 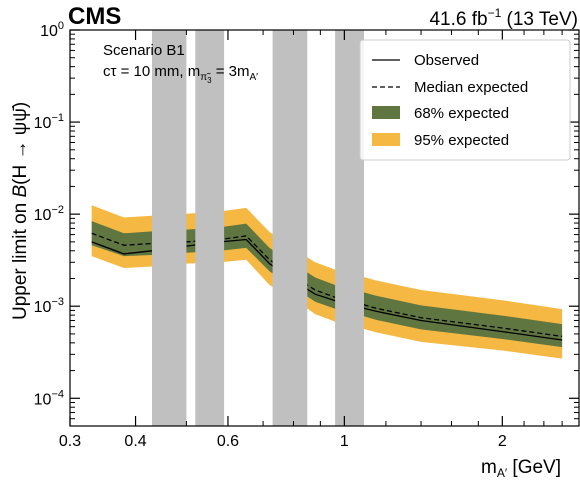 I want to click on ctau-sub-index: 3, so click(x=209, y=80).